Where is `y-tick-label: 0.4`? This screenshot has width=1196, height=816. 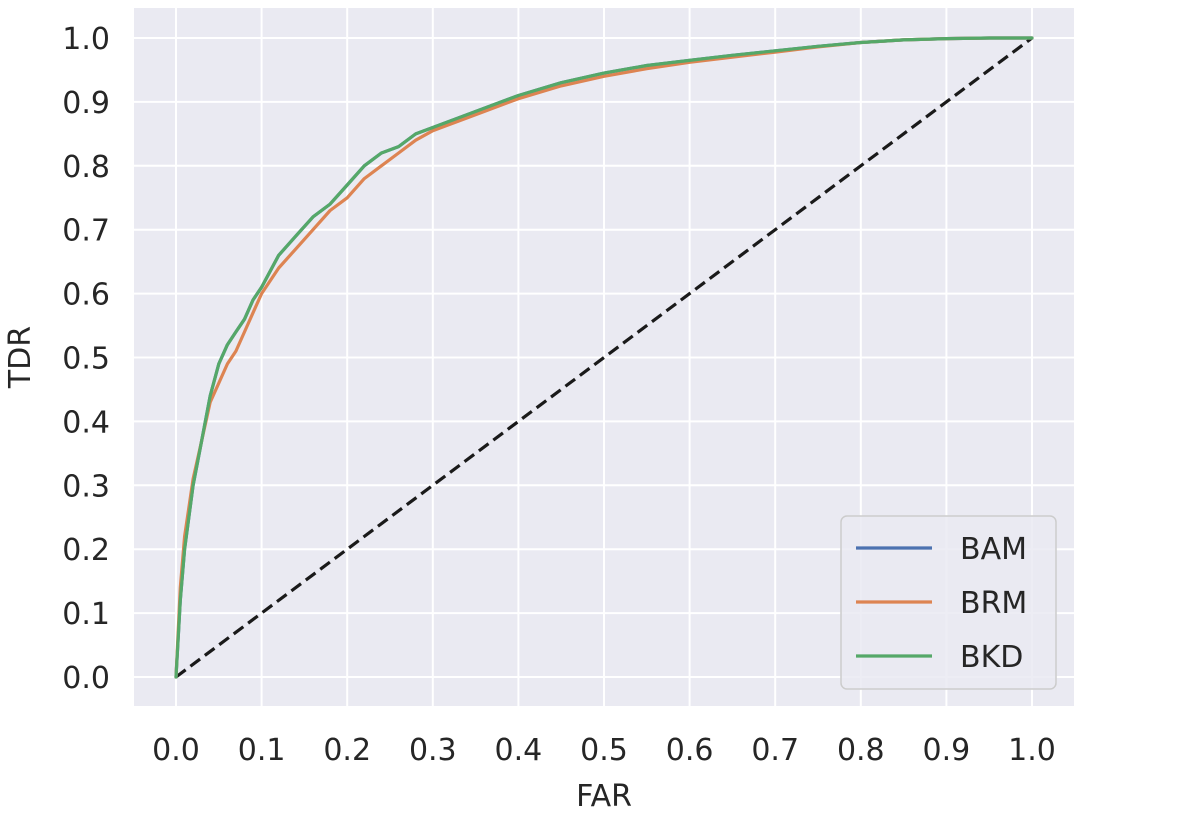
y-tick-label: 0.4 is located at coordinates (86, 422).